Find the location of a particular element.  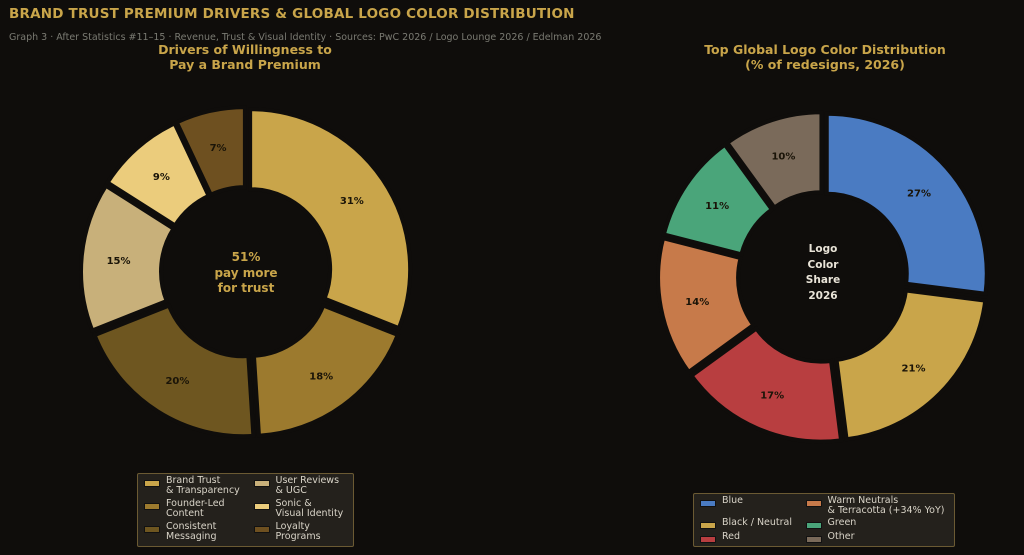

legend-label: Brand Trust & Transparency is located at coordinates (203, 485).